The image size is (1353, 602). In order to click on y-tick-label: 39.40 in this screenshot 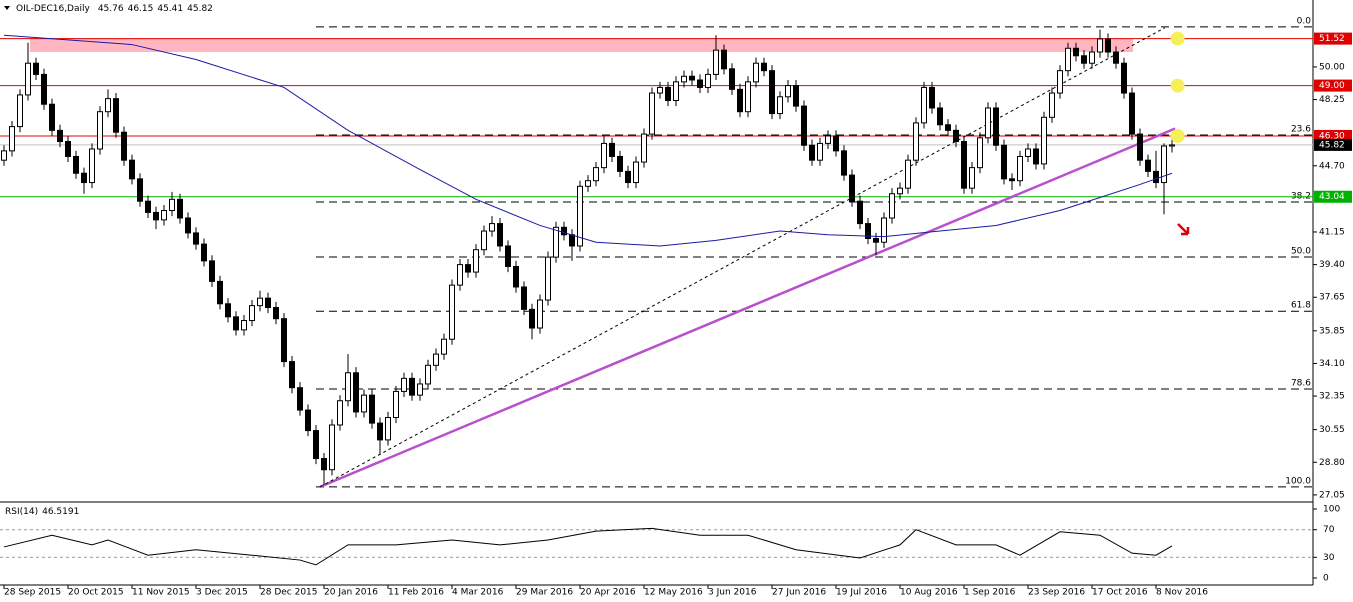, I will do `click(1332, 265)`.